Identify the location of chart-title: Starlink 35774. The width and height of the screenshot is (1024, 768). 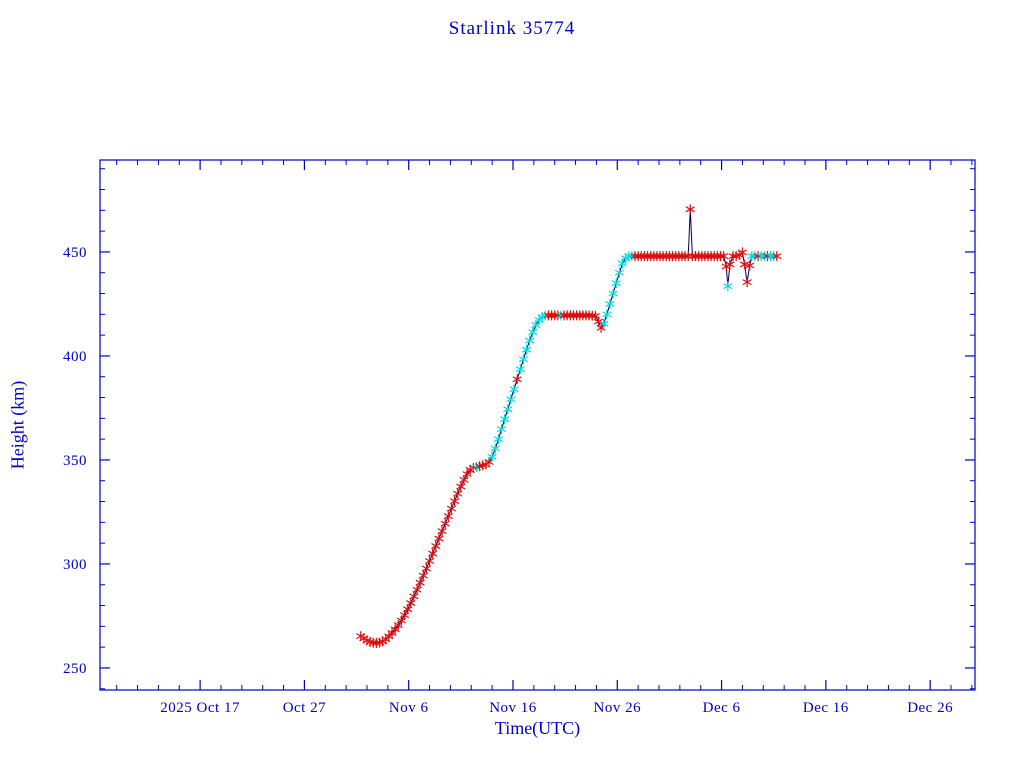
(512, 28).